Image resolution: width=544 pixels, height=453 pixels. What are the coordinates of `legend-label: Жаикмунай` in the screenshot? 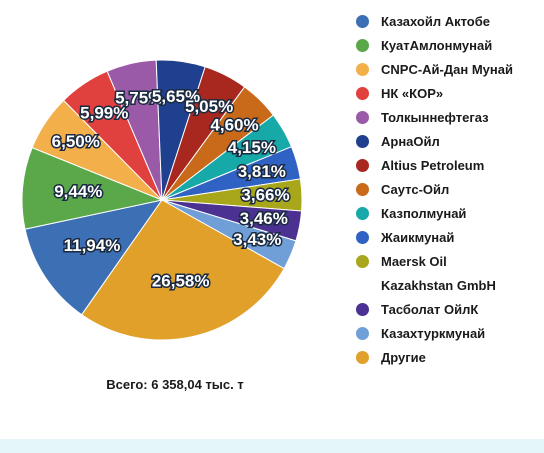 It's located at (418, 237).